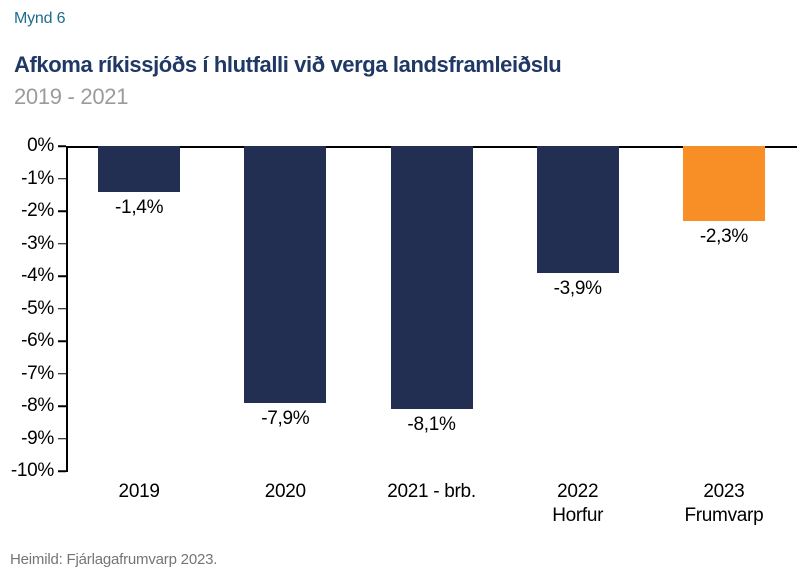 This screenshot has height=588, width=805. Describe the element at coordinates (139, 169) in the screenshot. I see `bar-2019` at that location.